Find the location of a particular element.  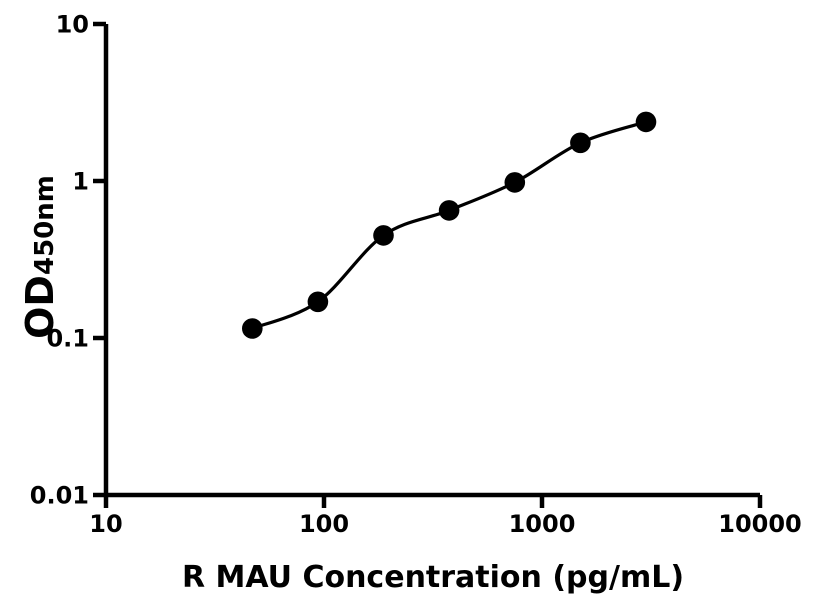

x-tick-label: 100 is located at coordinates (324, 524).